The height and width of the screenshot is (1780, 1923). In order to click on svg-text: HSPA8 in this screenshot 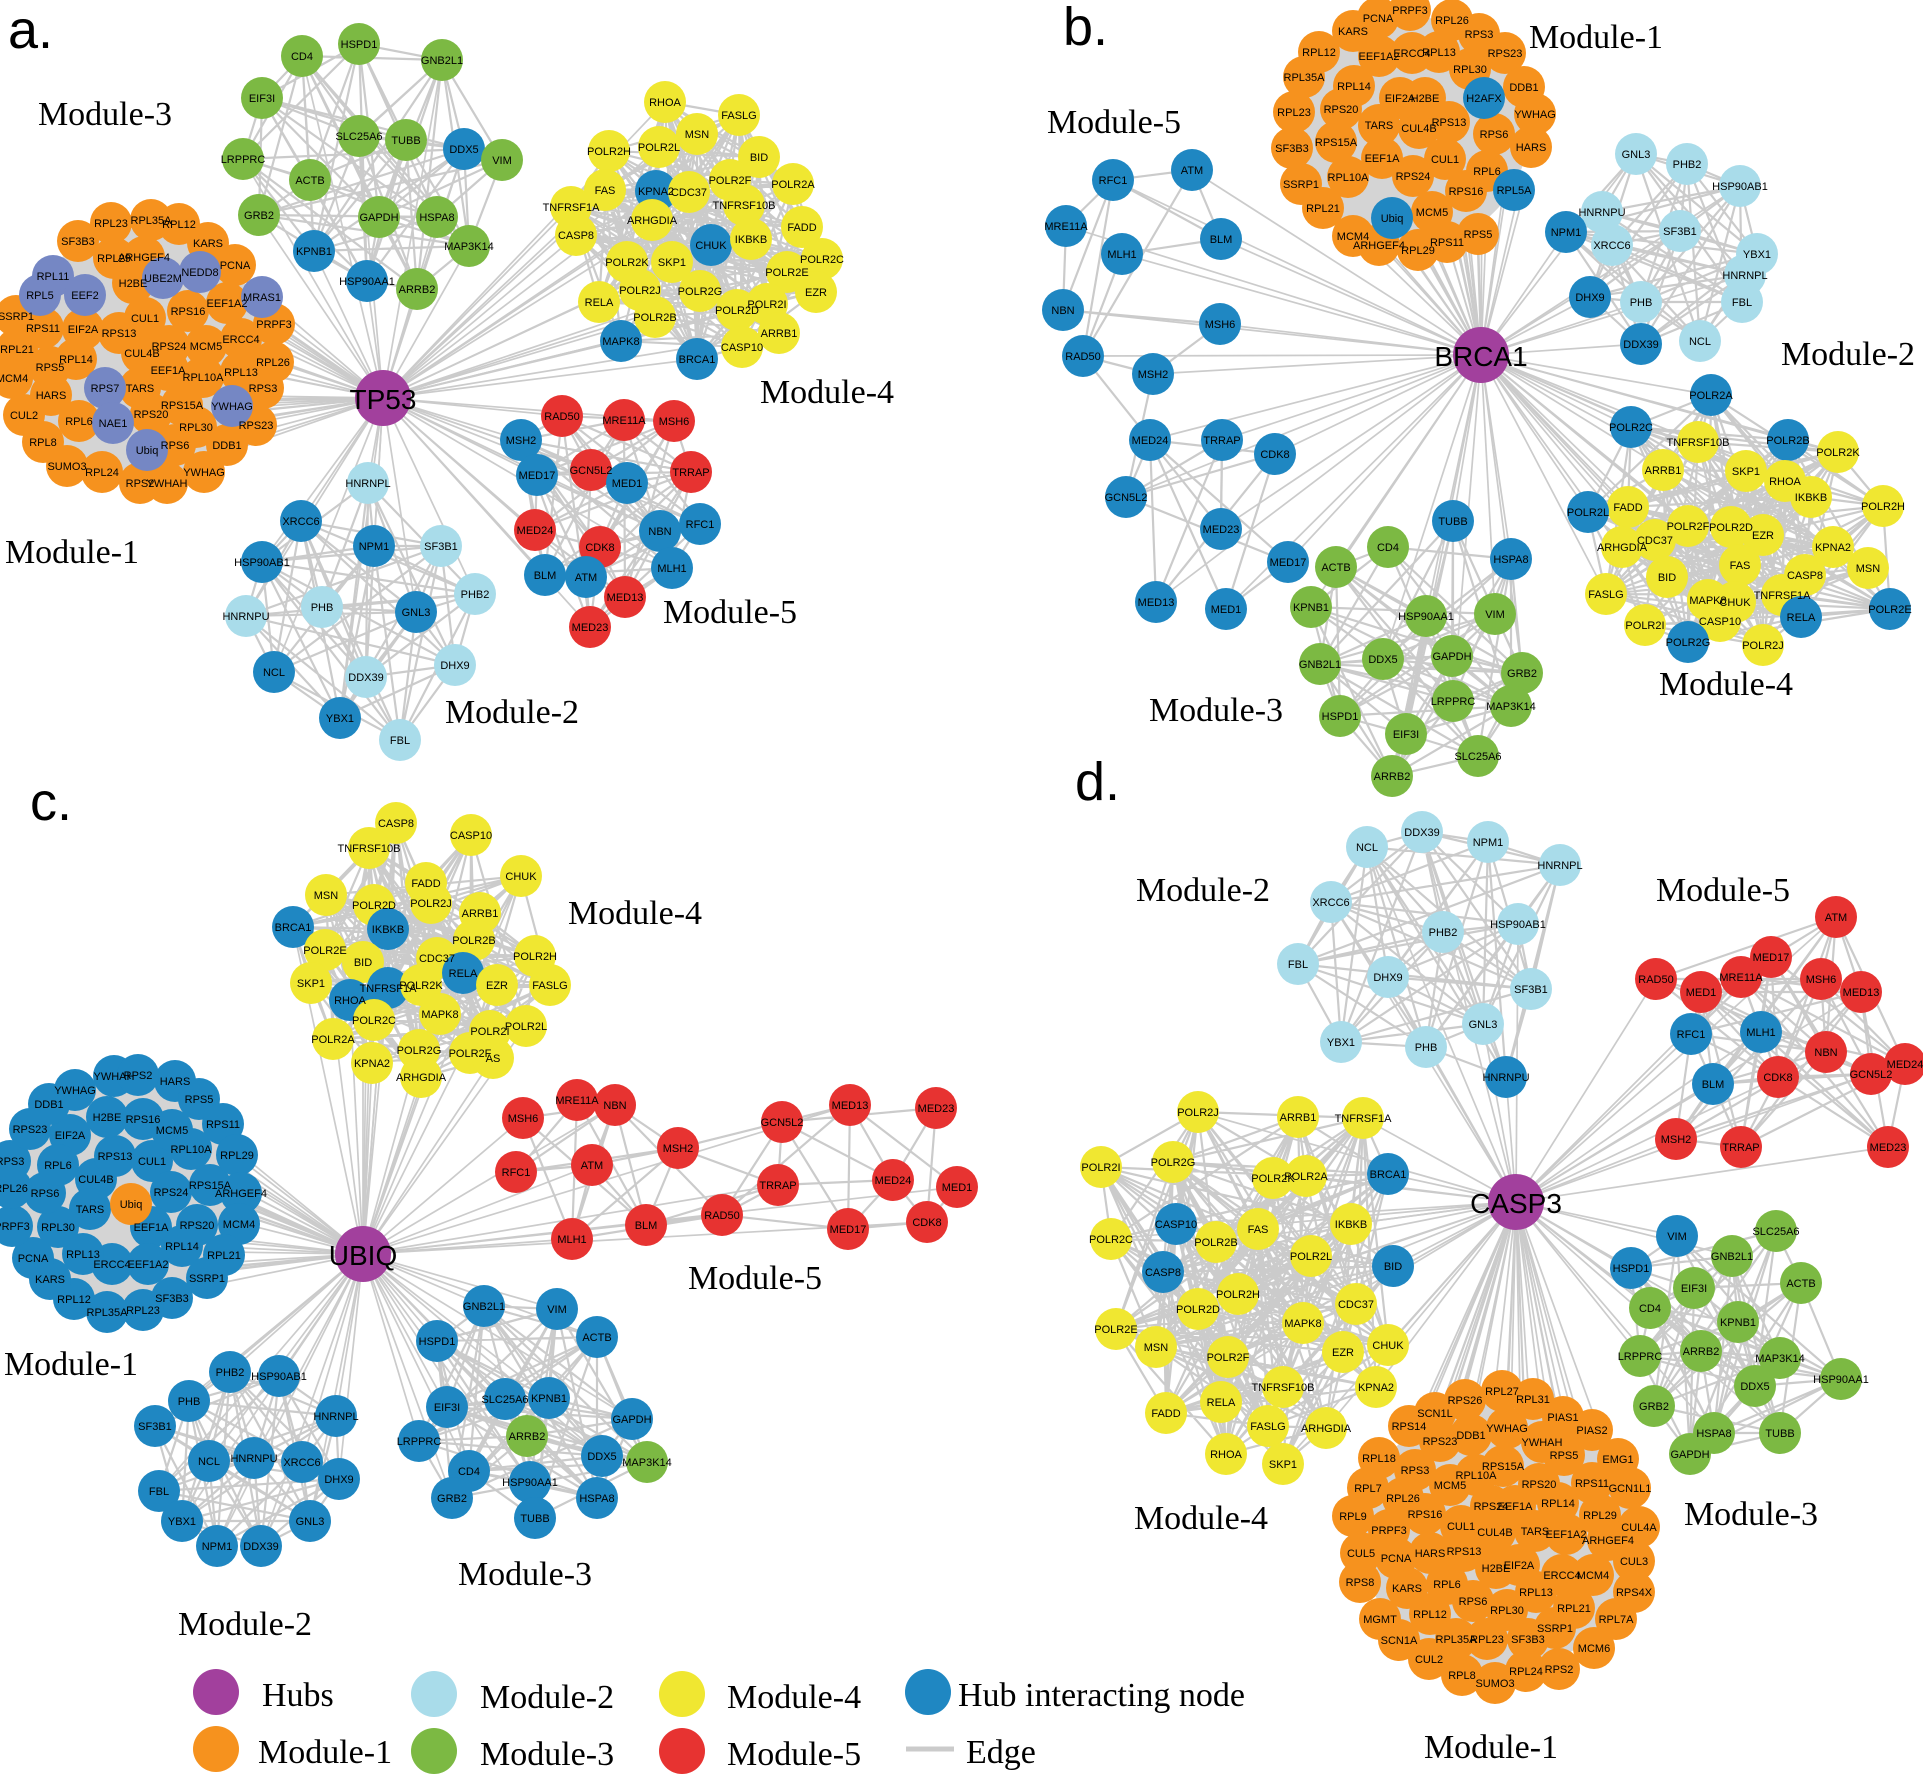, I will do `click(1713, 1434)`.